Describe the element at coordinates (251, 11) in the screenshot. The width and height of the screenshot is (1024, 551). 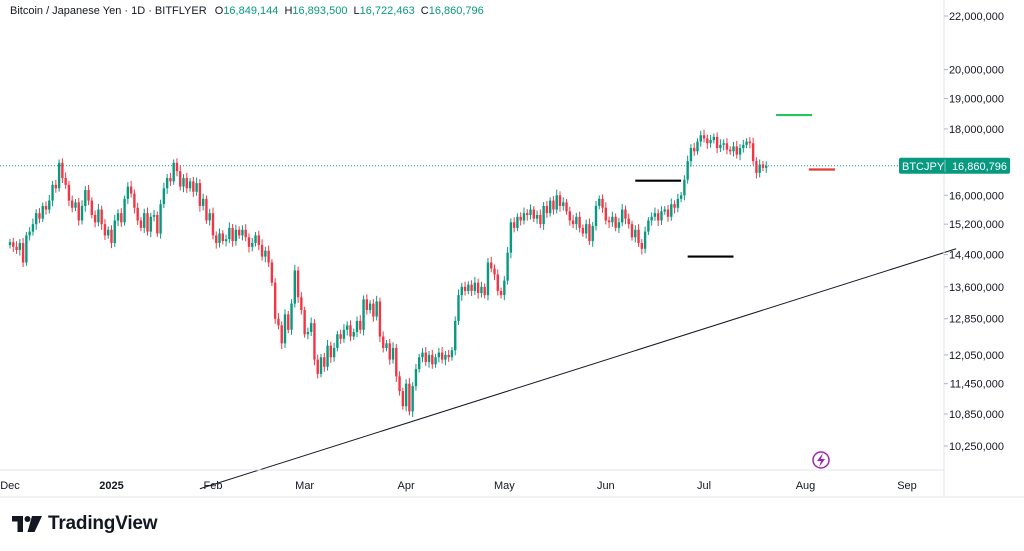
I see `open-value: 16,849,144` at that location.